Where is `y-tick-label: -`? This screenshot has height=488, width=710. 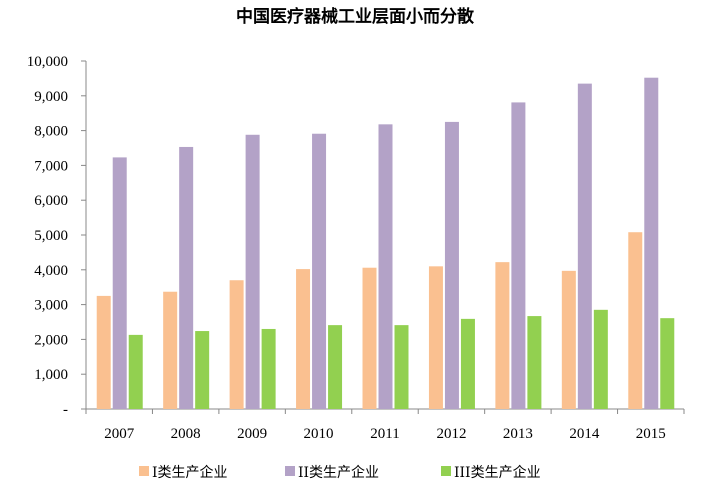
y-tick-label: - is located at coordinates (65, 410).